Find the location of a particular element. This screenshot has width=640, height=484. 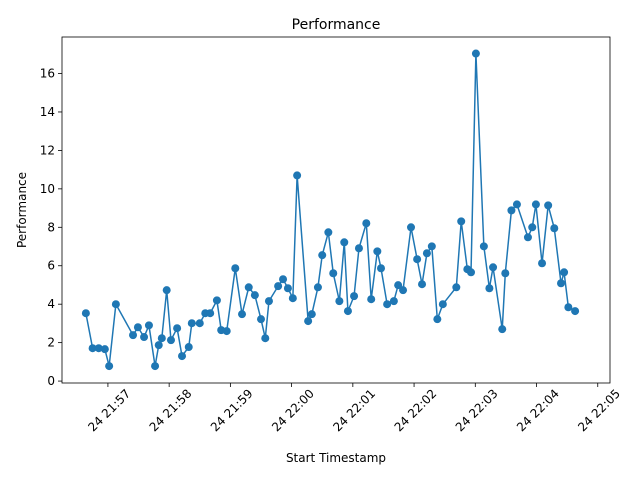

chart-title: Performance is located at coordinates (336, 25).